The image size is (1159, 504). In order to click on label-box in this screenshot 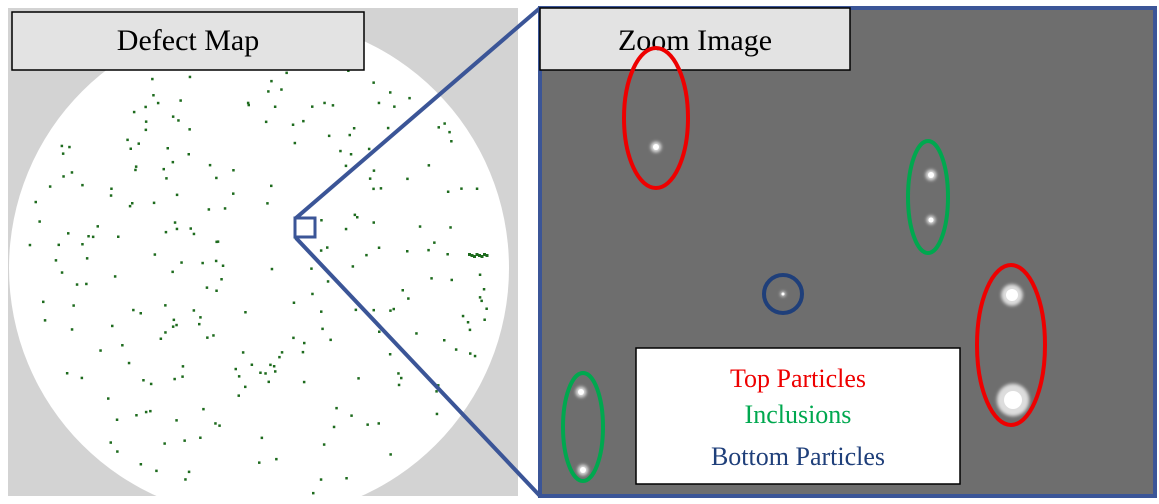, I will do `click(695, 39)`.